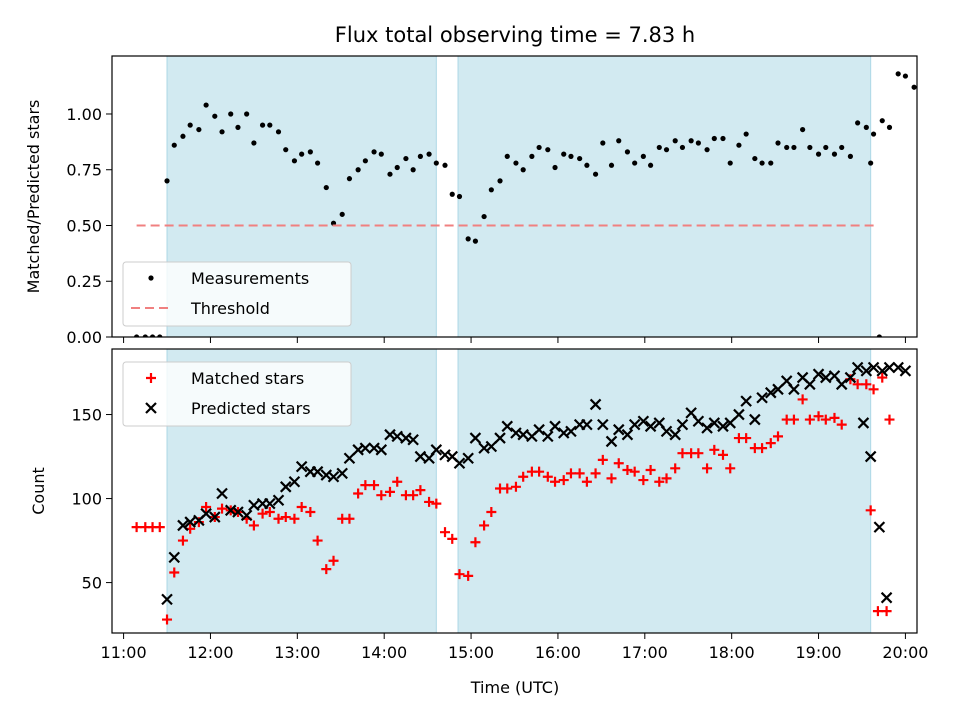  I want to click on y-axis-label: Matched/Predicted stars, so click(33, 197).